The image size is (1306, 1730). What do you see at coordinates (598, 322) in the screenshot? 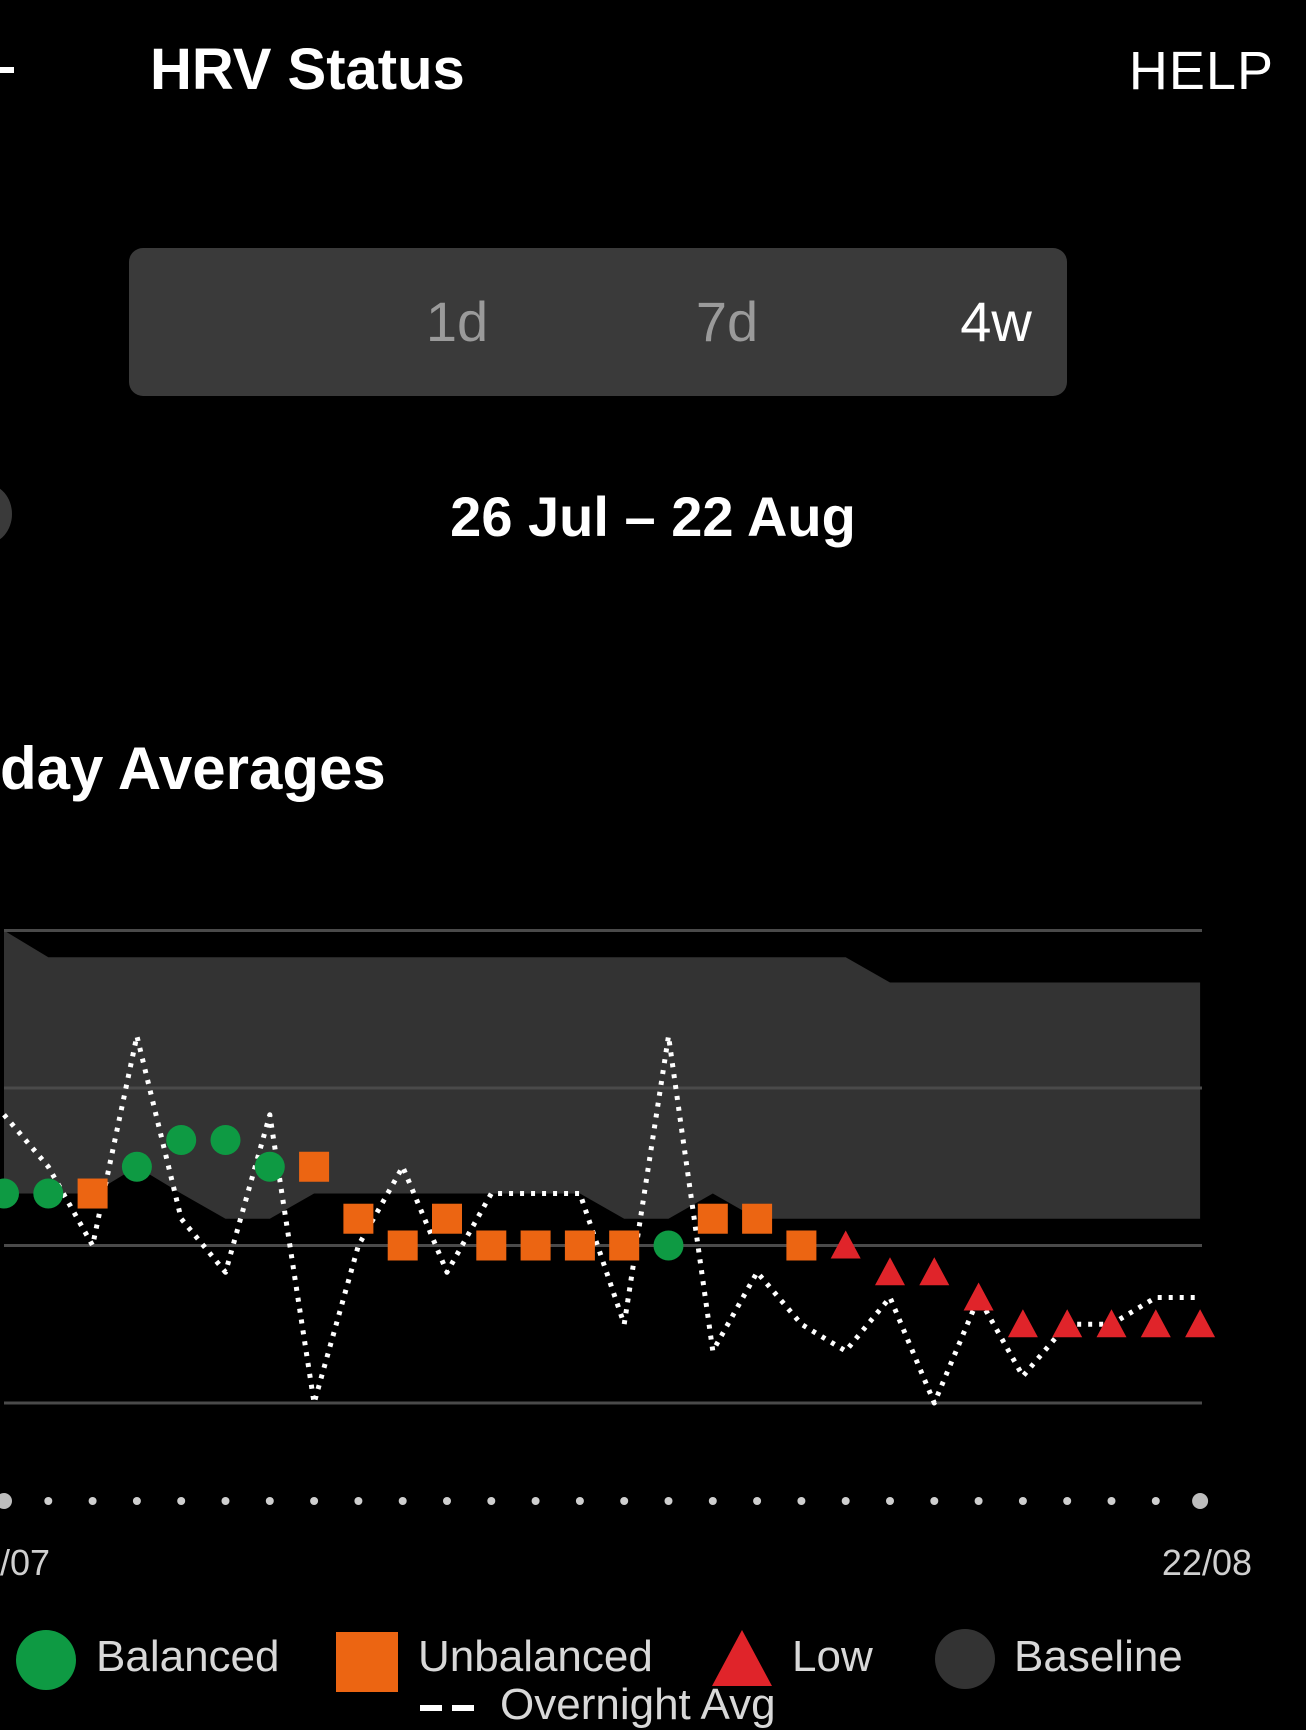
I see `range-selector: 1d 7d 4w` at bounding box center [598, 322].